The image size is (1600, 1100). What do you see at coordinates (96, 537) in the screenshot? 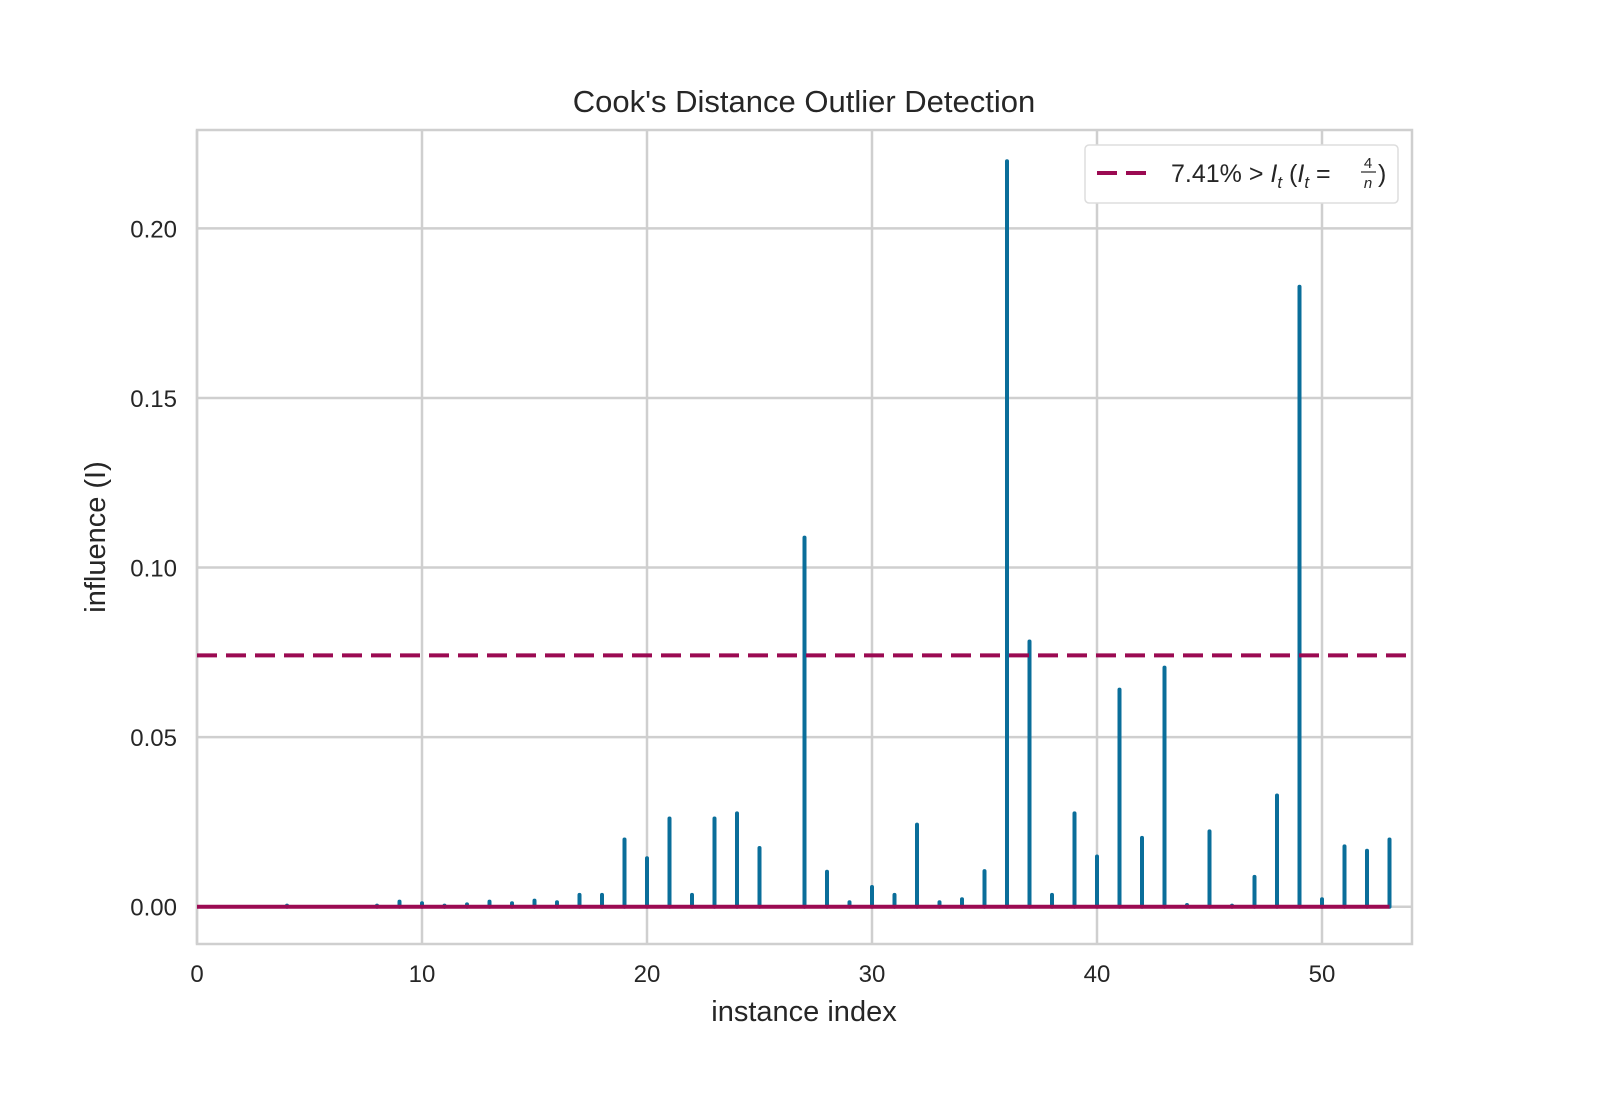
I see `y-axis-label: influence (I)` at bounding box center [96, 537].